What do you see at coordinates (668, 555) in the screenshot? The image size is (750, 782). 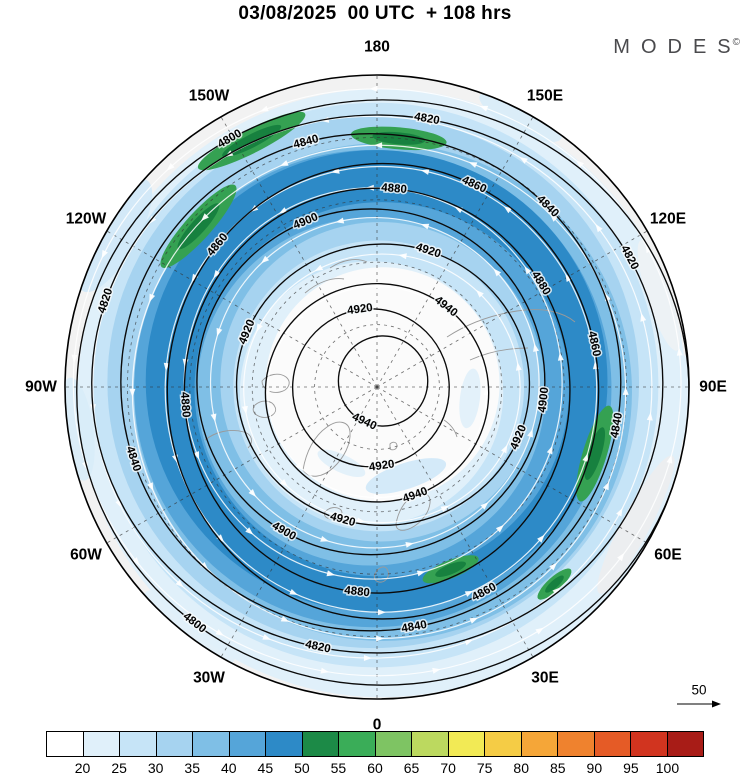 I see `longitude-label: 60E` at bounding box center [668, 555].